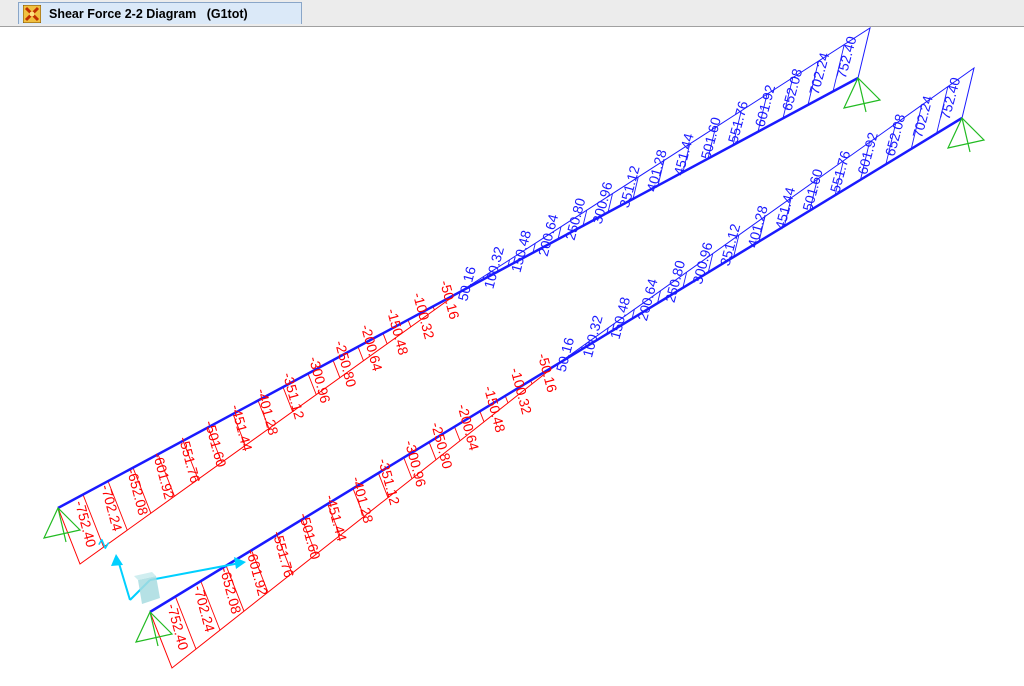 This screenshot has width=1024, height=686. What do you see at coordinates (117, 560) in the screenshot?
I see `axis-z-arrow-icon` at bounding box center [117, 560].